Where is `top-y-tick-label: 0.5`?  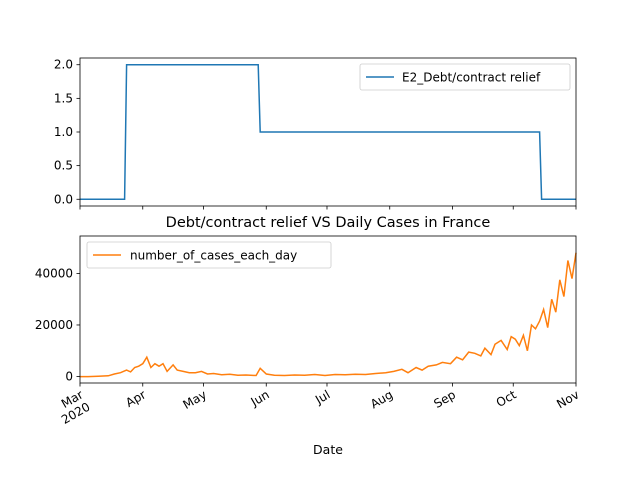
top-y-tick-label: 0.5 is located at coordinates (63, 166).